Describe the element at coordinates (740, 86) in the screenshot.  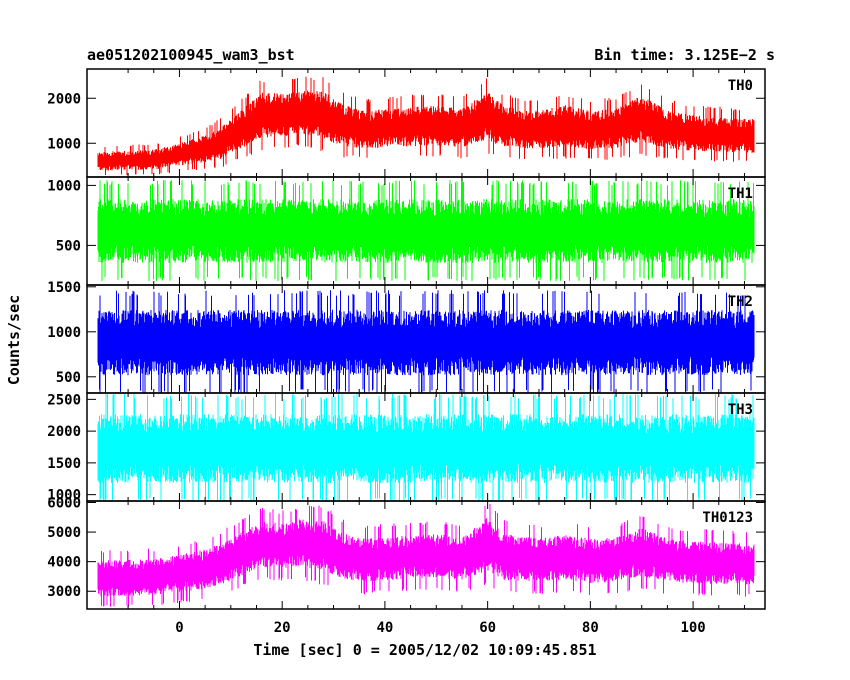
I see `channel-label: TH0` at that location.